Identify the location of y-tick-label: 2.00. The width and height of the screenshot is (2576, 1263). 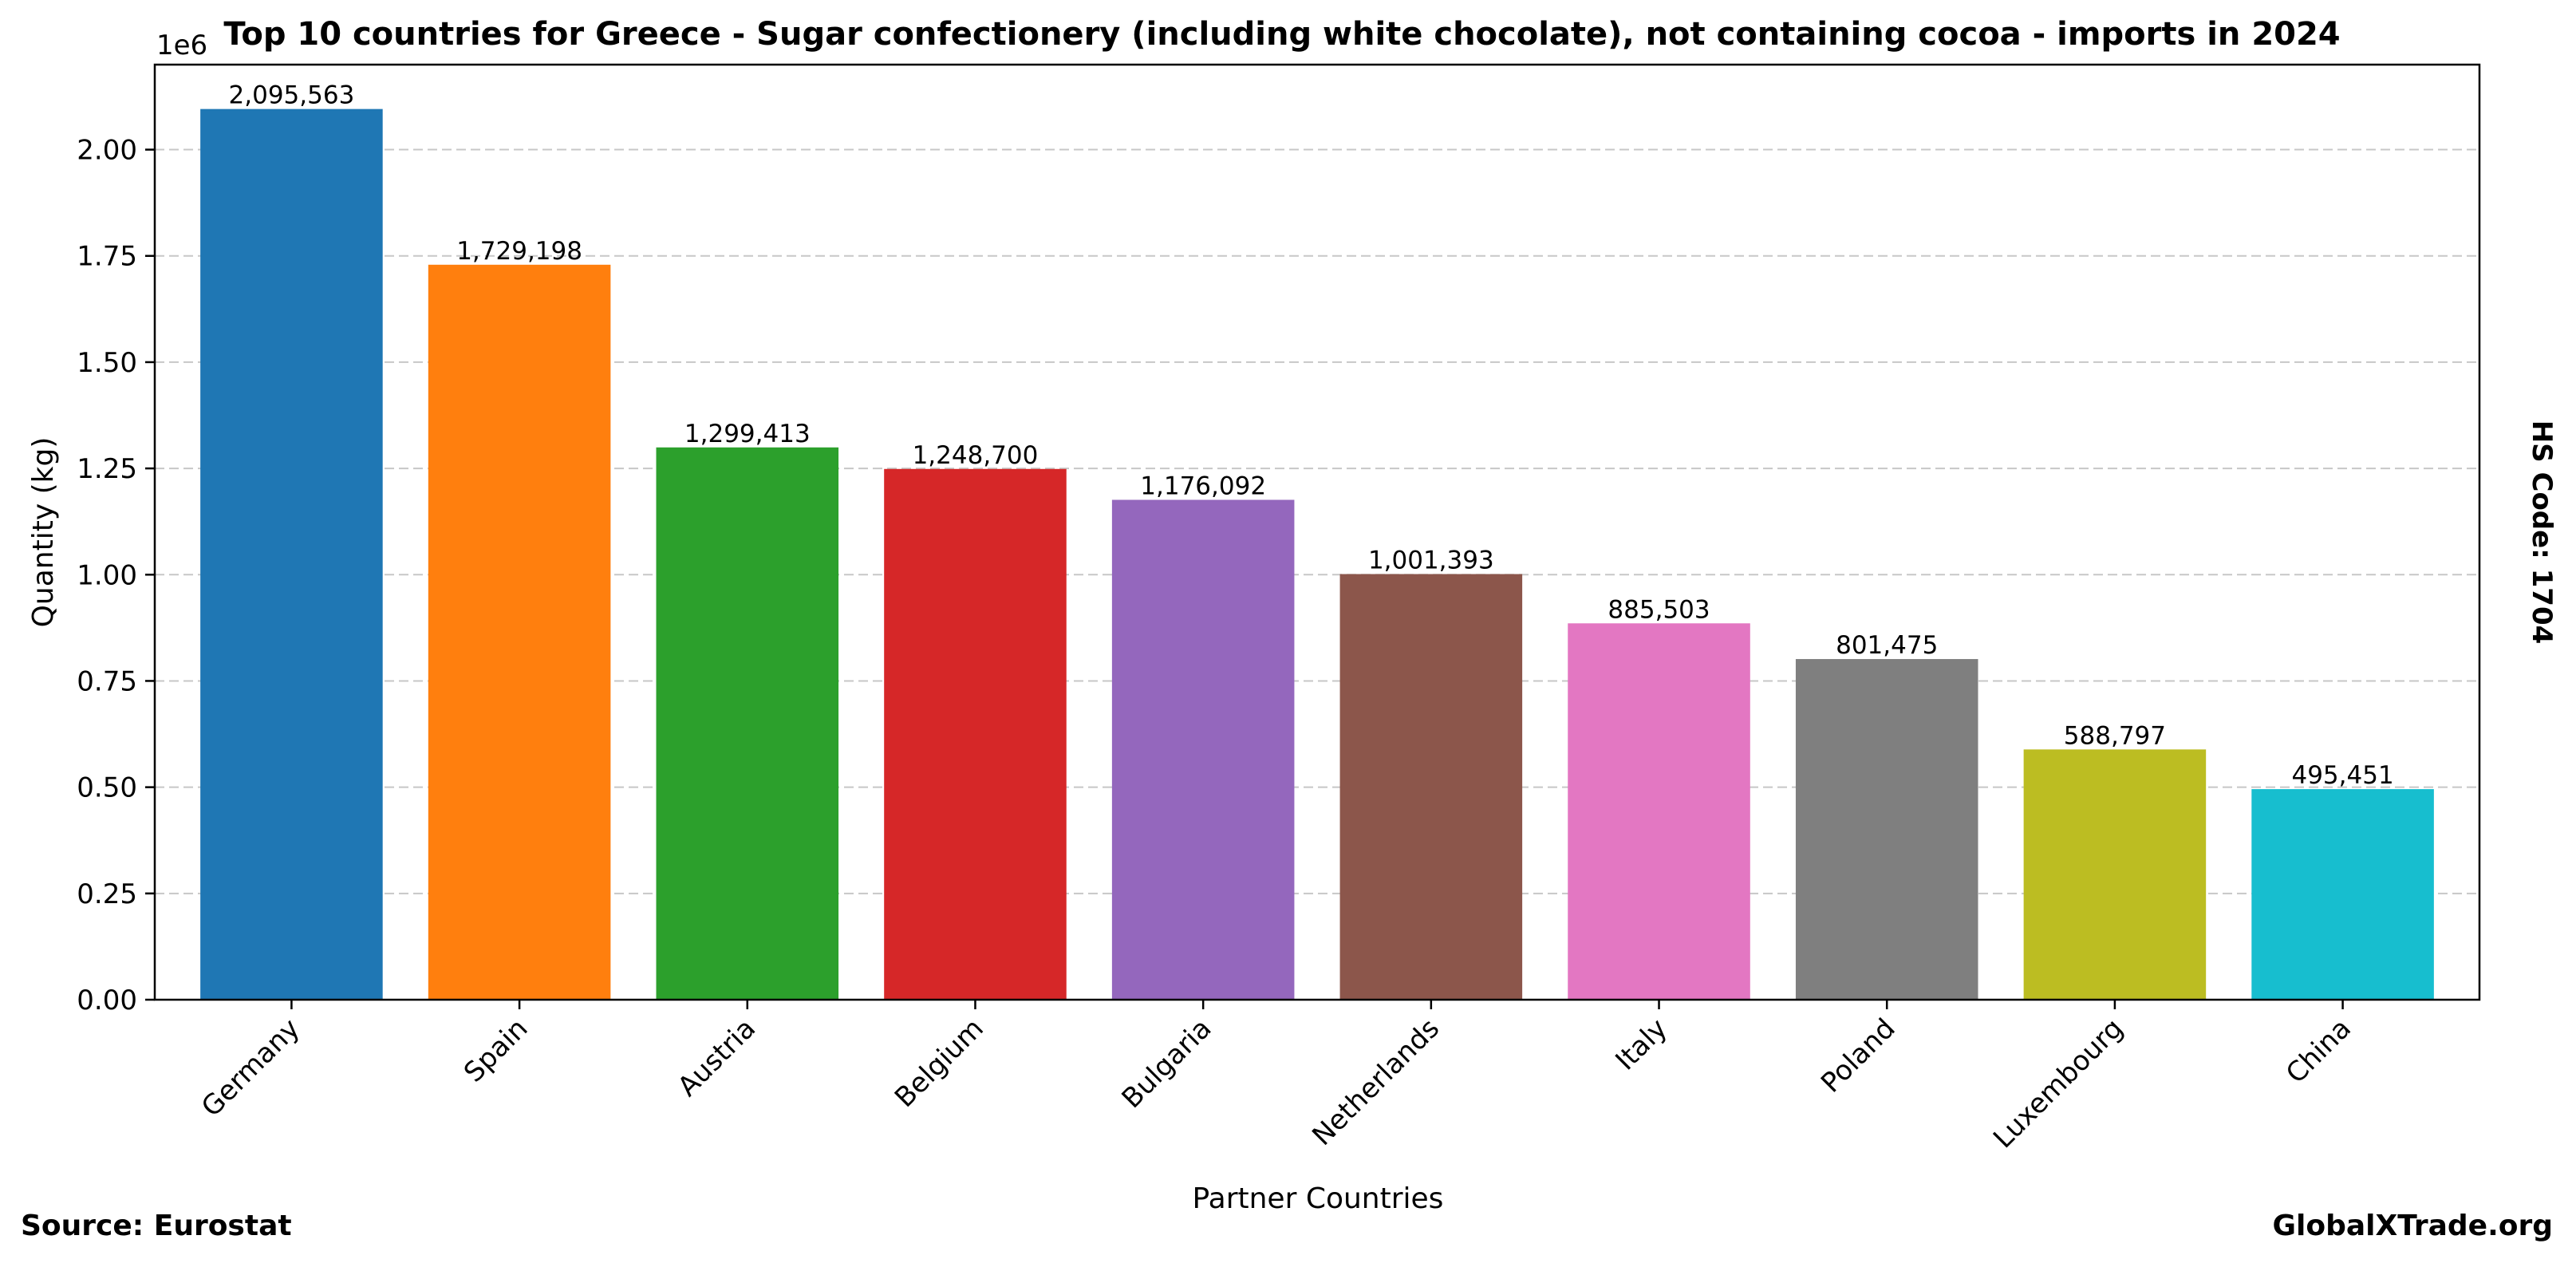
(107, 151).